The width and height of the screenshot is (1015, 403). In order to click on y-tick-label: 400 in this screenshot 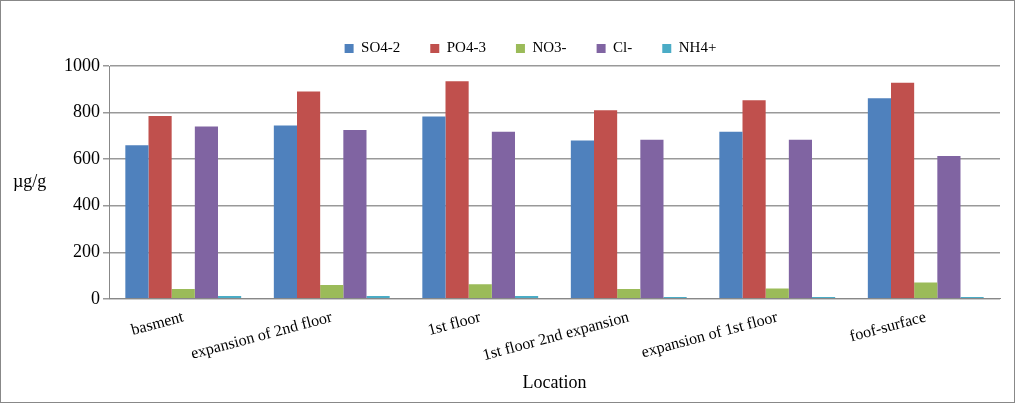, I will do `click(86, 204)`.